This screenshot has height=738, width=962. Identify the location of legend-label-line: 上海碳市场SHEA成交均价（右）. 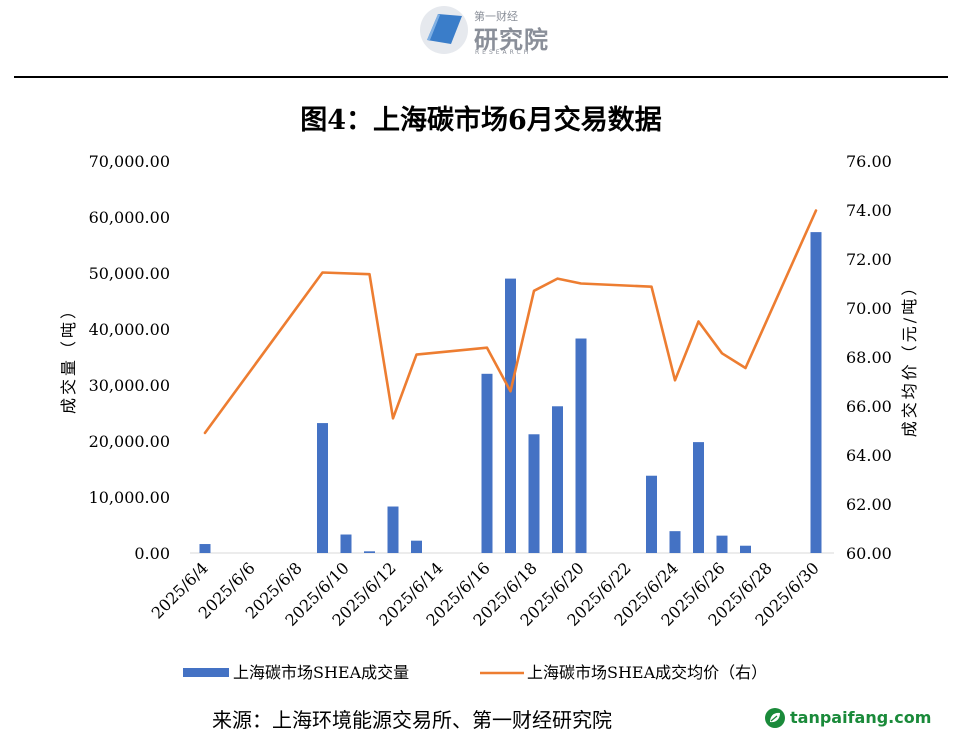
(647, 672).